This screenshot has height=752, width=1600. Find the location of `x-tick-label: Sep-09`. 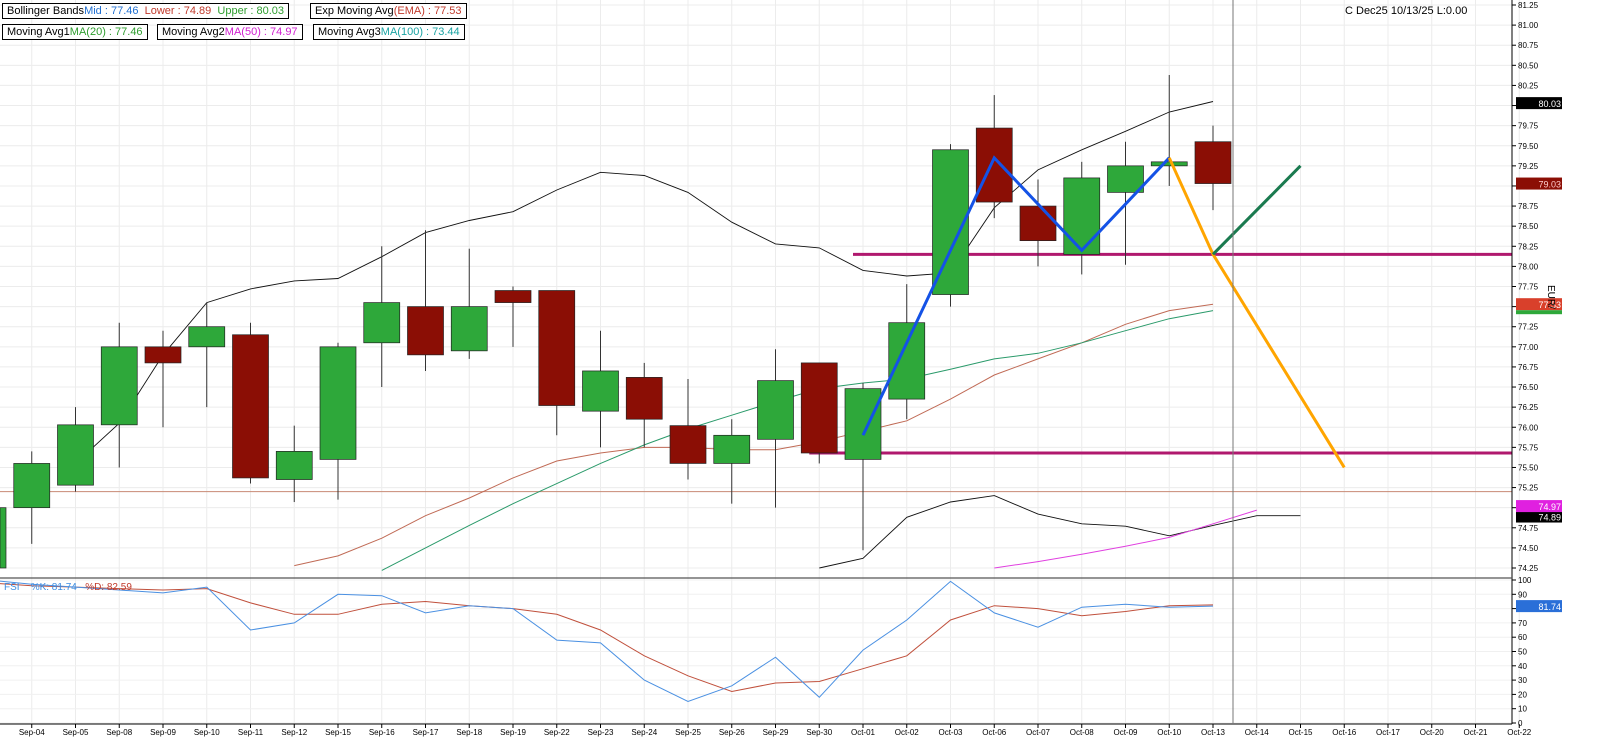

x-tick-label: Sep-09 is located at coordinates (163, 732).